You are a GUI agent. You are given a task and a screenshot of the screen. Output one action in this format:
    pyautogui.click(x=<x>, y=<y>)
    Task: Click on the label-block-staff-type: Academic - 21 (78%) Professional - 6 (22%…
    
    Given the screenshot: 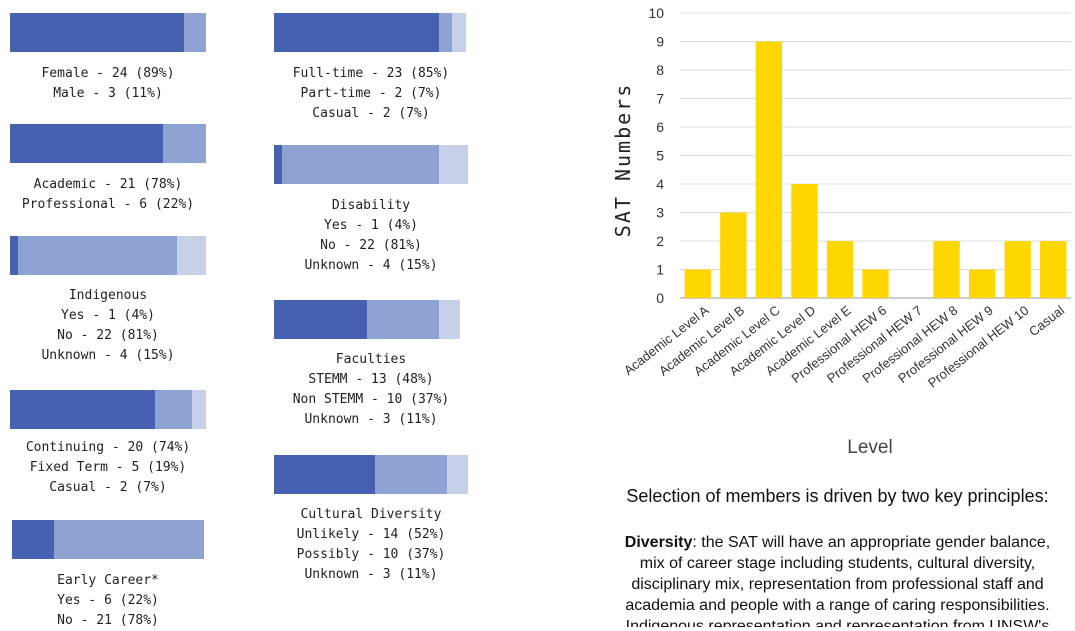 What is the action you would take?
    pyautogui.click(x=108, y=195)
    